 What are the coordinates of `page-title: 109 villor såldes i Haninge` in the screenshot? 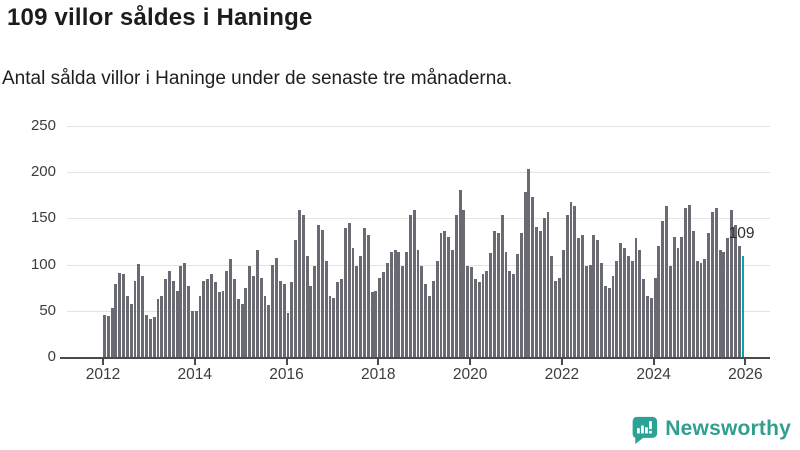 It's located at (160, 17).